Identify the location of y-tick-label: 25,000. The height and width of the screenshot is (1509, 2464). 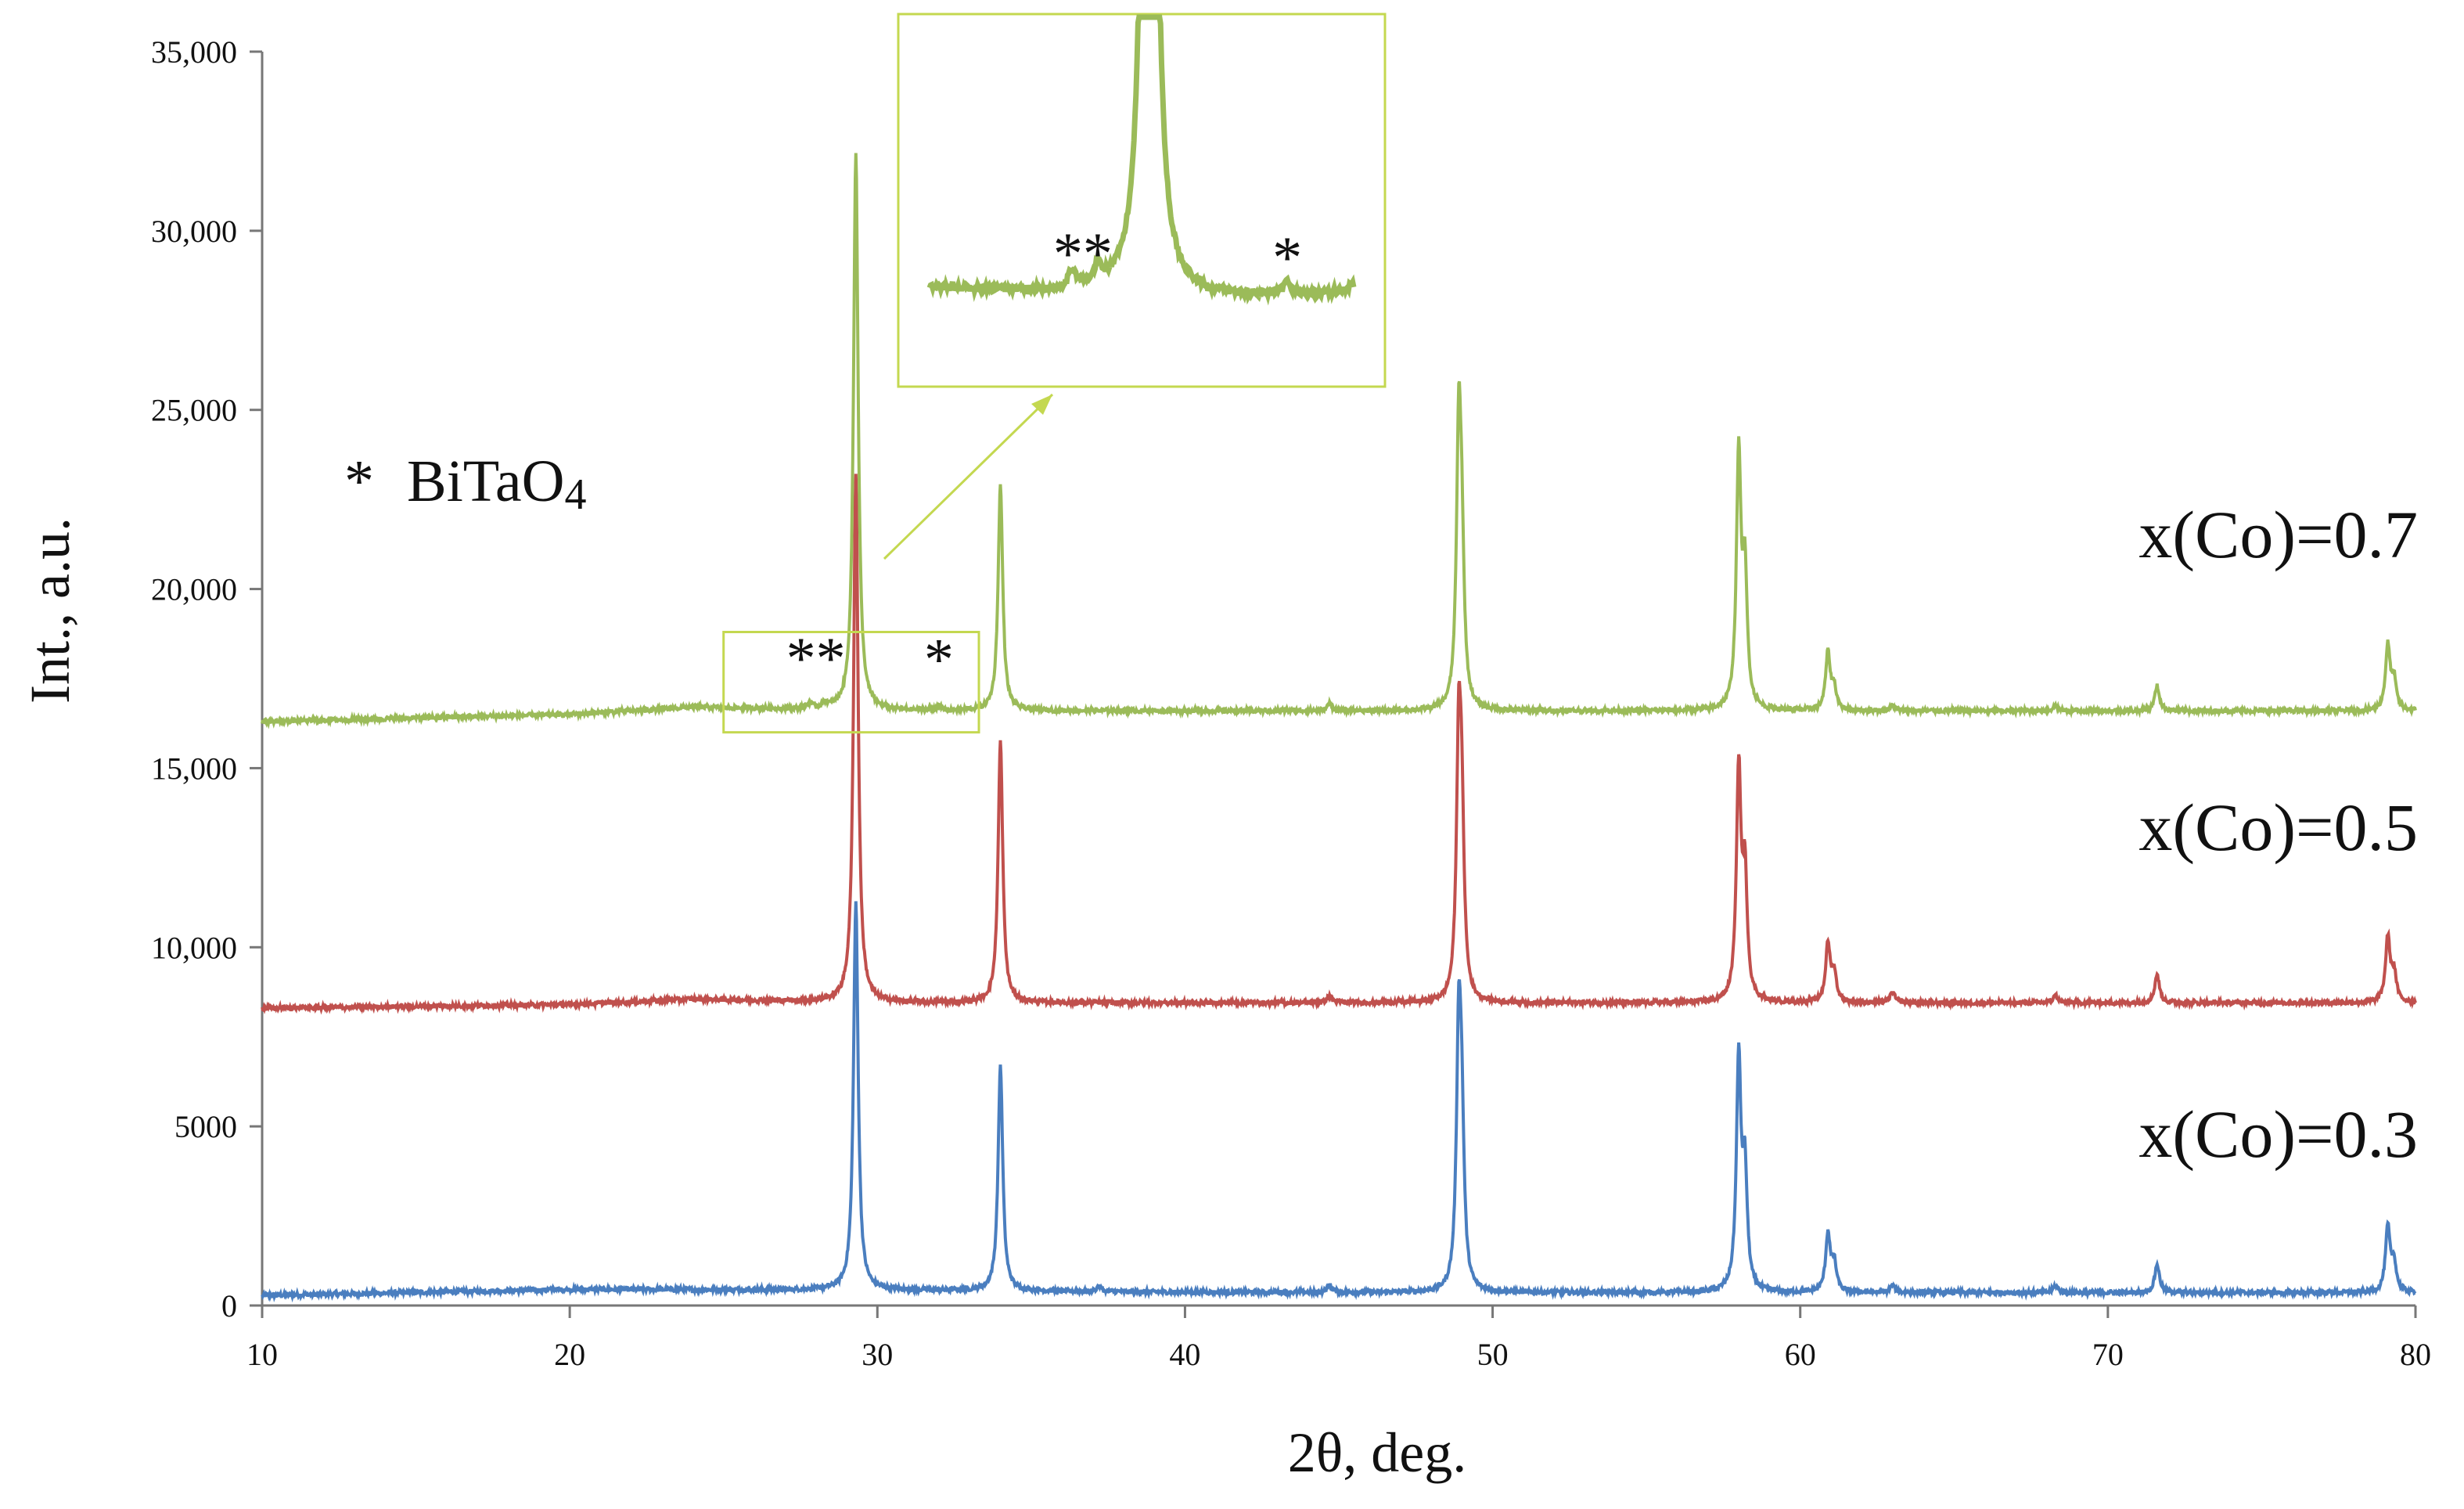
(194, 411).